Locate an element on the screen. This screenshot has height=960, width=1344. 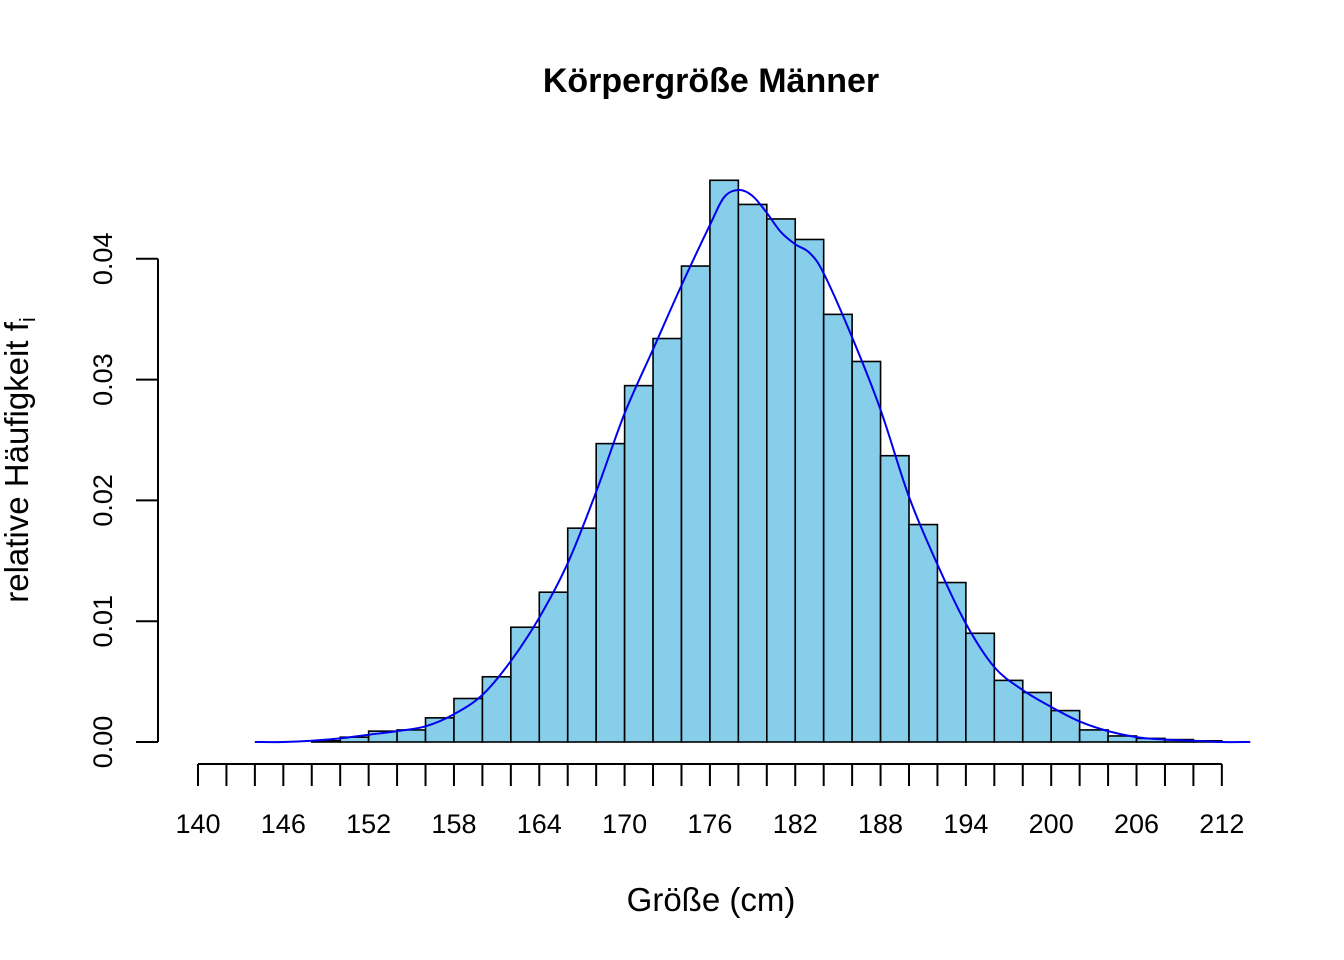
y-axis: 0.00 0.01 0.02 0.03 0.04 is located at coordinates (123, 501).